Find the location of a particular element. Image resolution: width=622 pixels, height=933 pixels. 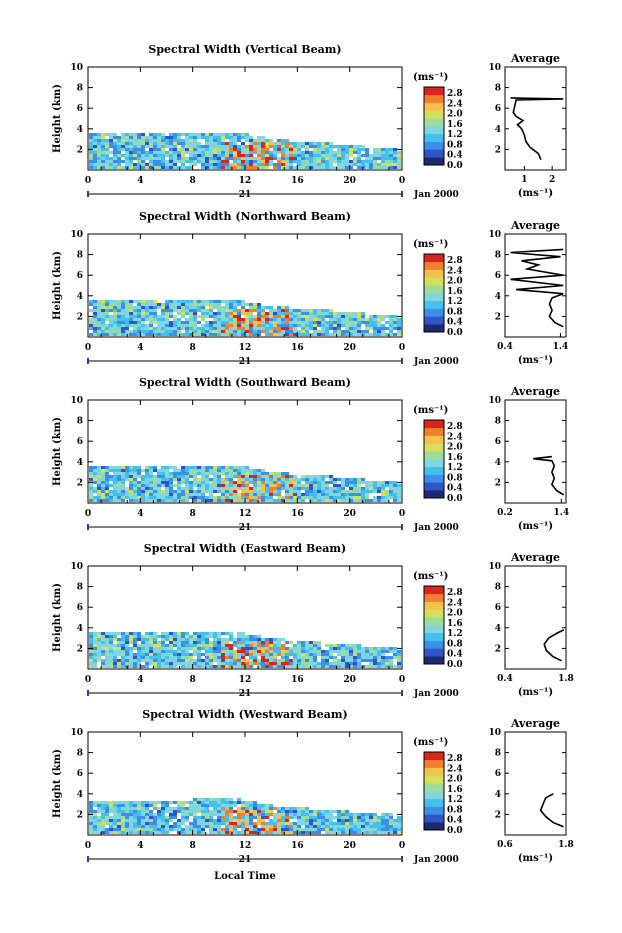

average-title: Average is located at coordinates (535, 723).